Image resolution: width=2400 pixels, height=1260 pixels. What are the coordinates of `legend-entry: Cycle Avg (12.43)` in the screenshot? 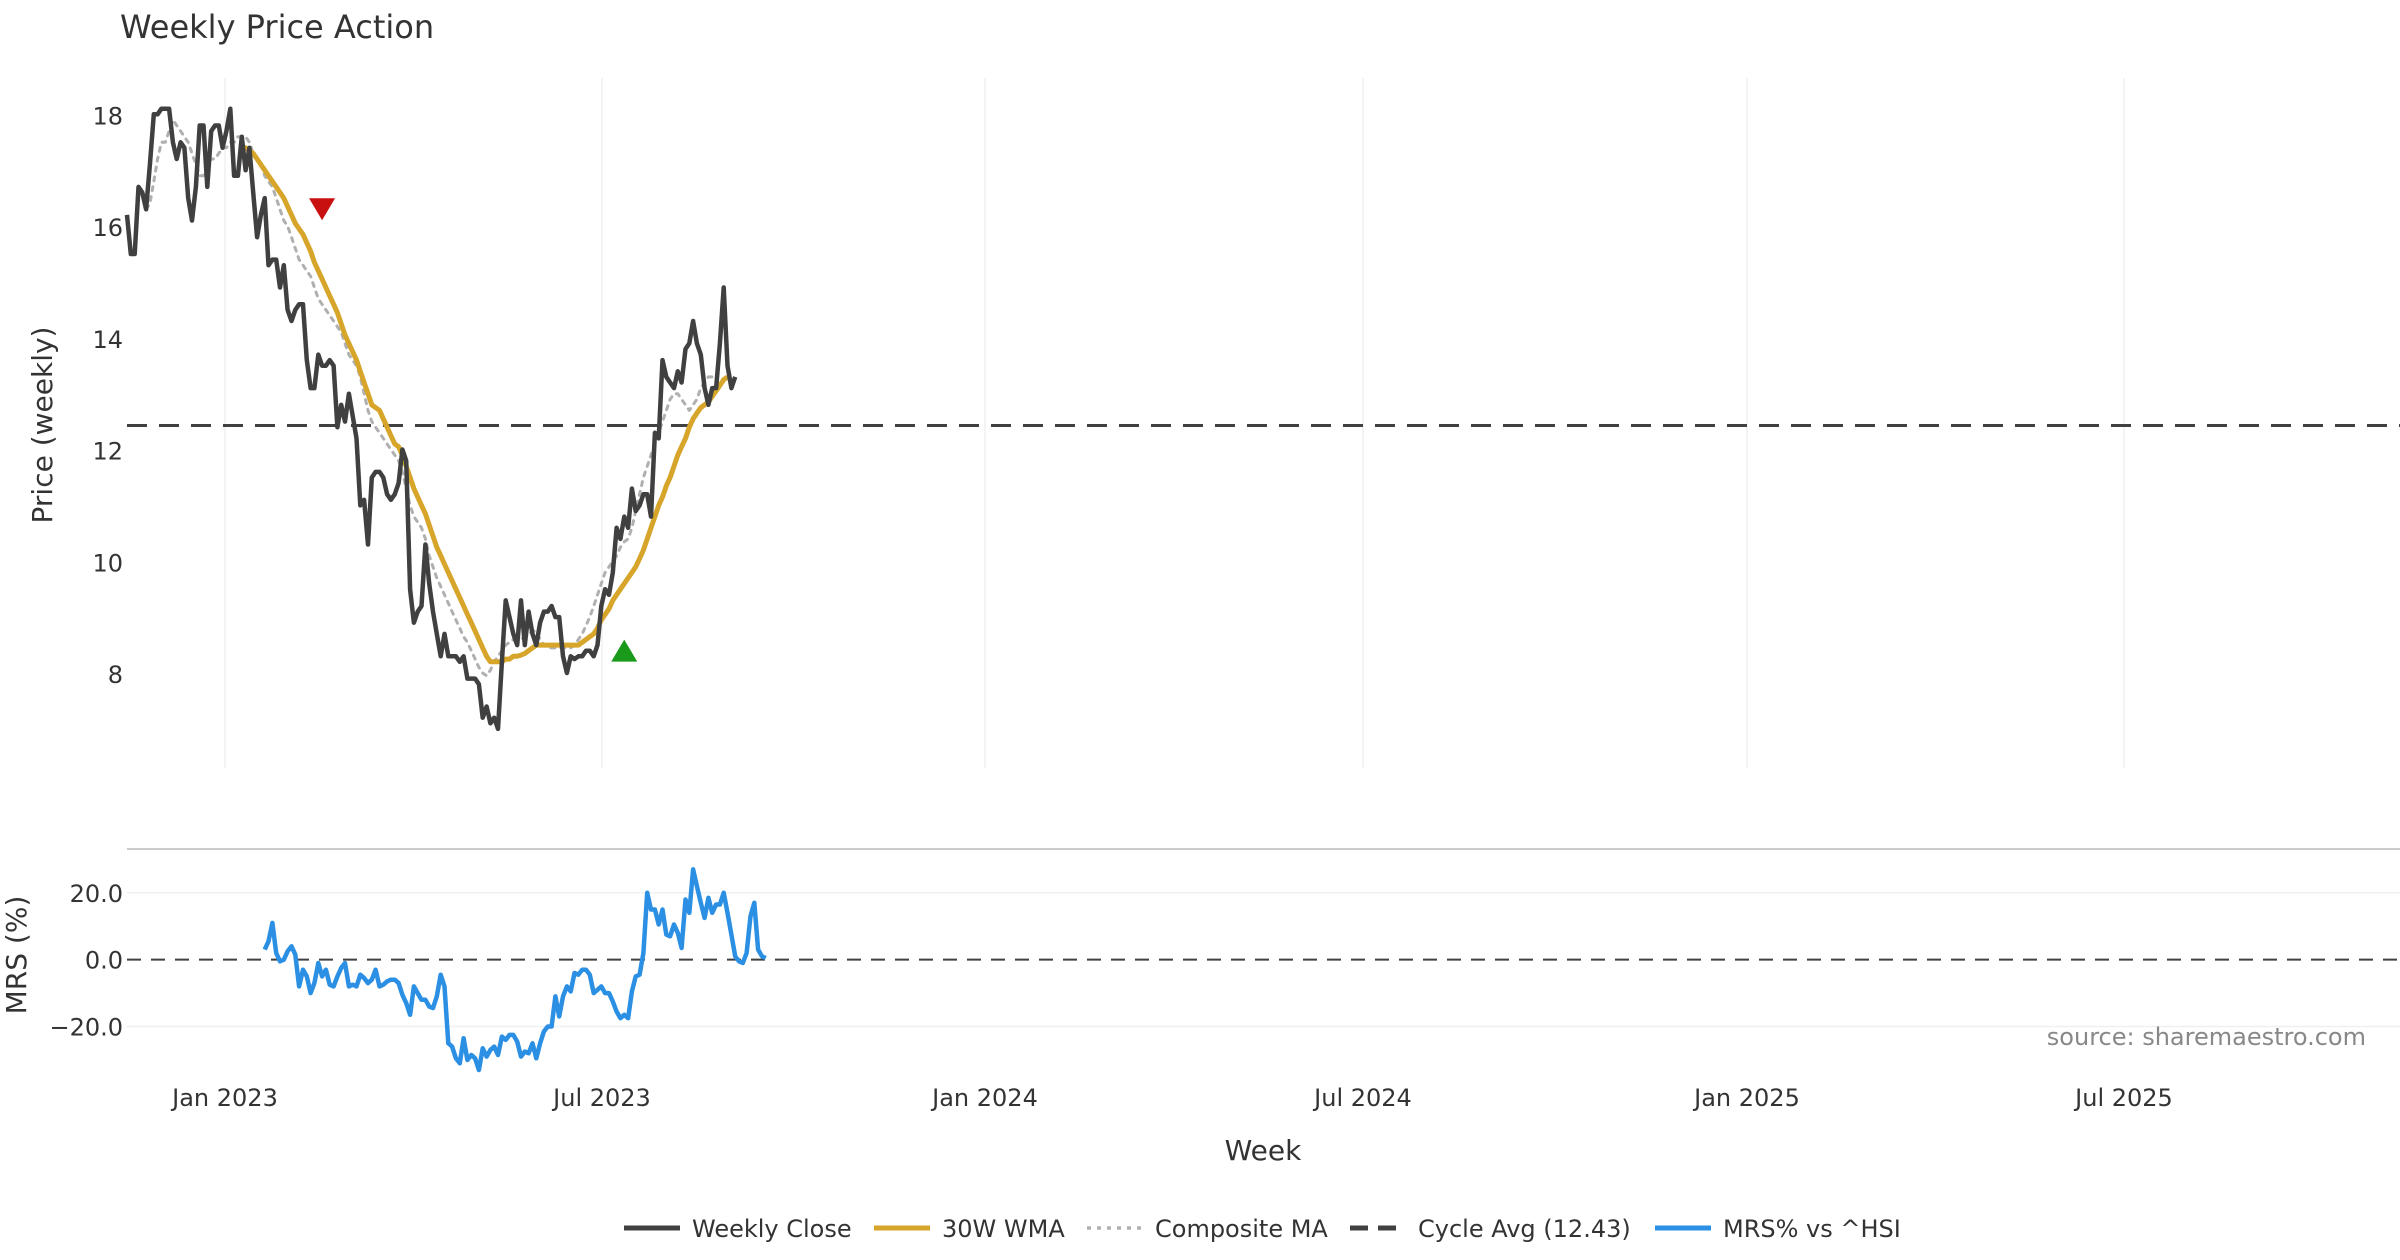 It's located at (1490, 1229).